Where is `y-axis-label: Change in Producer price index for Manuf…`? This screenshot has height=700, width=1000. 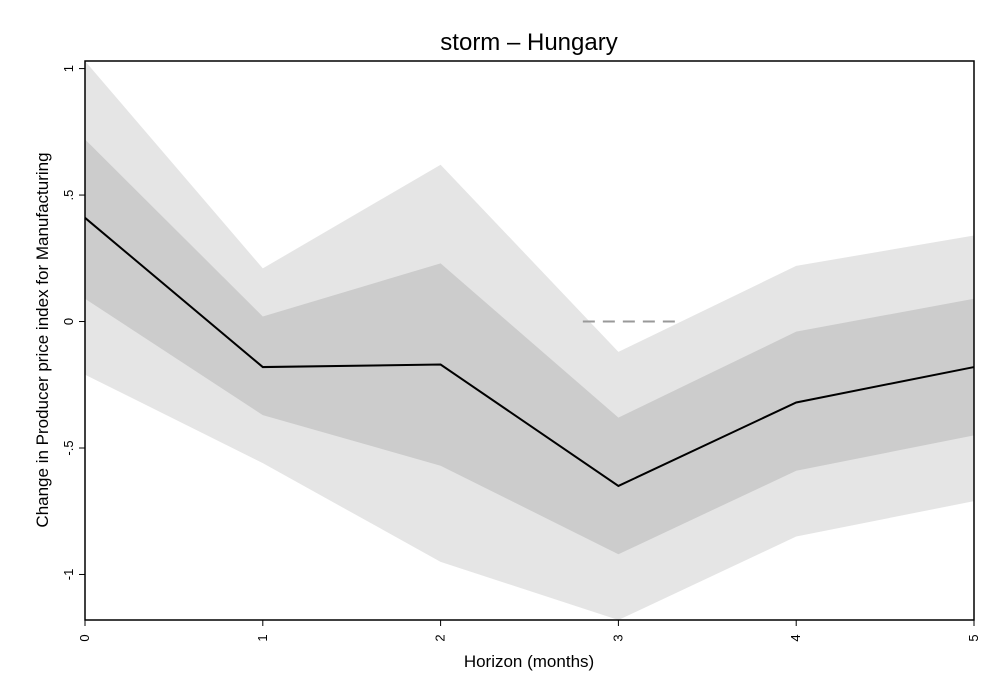
y-axis-label: Change in Producer price index for Manuf… is located at coordinates (42, 339).